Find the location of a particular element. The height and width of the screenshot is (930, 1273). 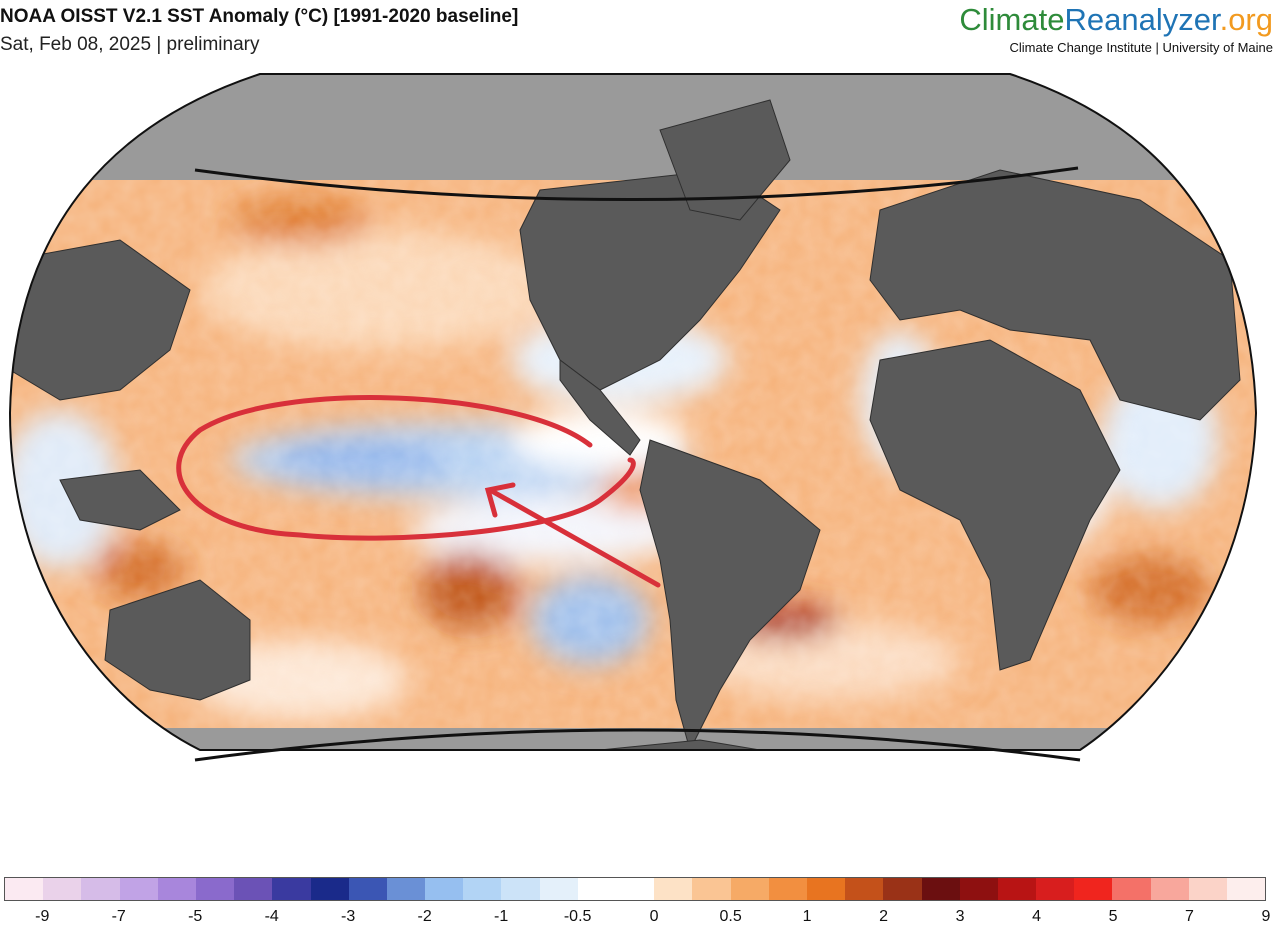

legend-tick-label: -3 is located at coordinates (348, 916).